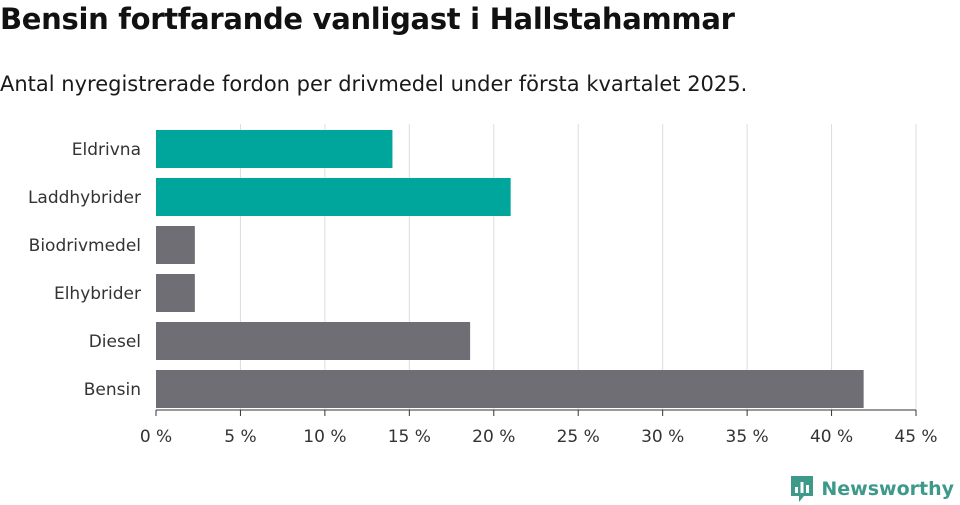 Image resolution: width=960 pixels, height=505 pixels. I want to click on x-tick-label: 45 %, so click(915, 437).